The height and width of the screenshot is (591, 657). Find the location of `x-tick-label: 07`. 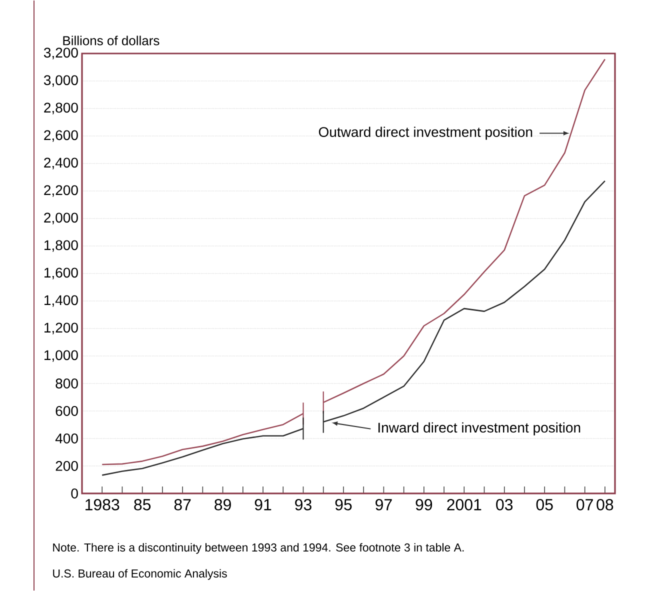

x-tick-label: 07 is located at coordinates (584, 504).